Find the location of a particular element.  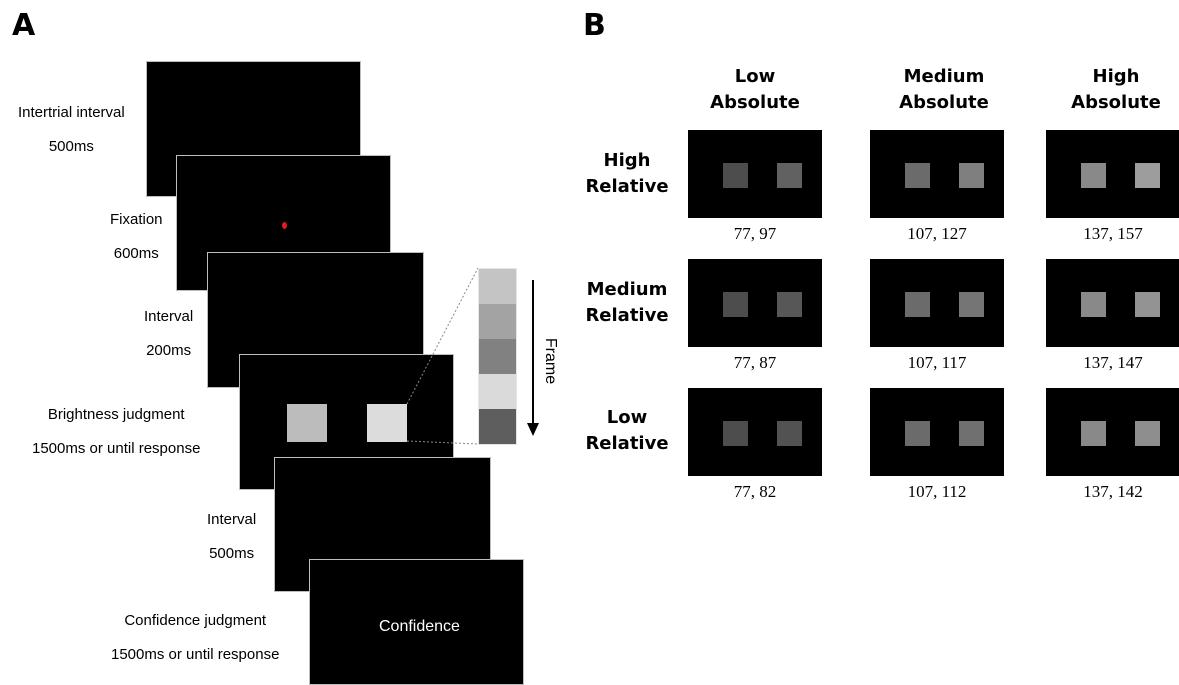

step-label-interval-500: Interval 500ms is located at coordinates (231, 537).